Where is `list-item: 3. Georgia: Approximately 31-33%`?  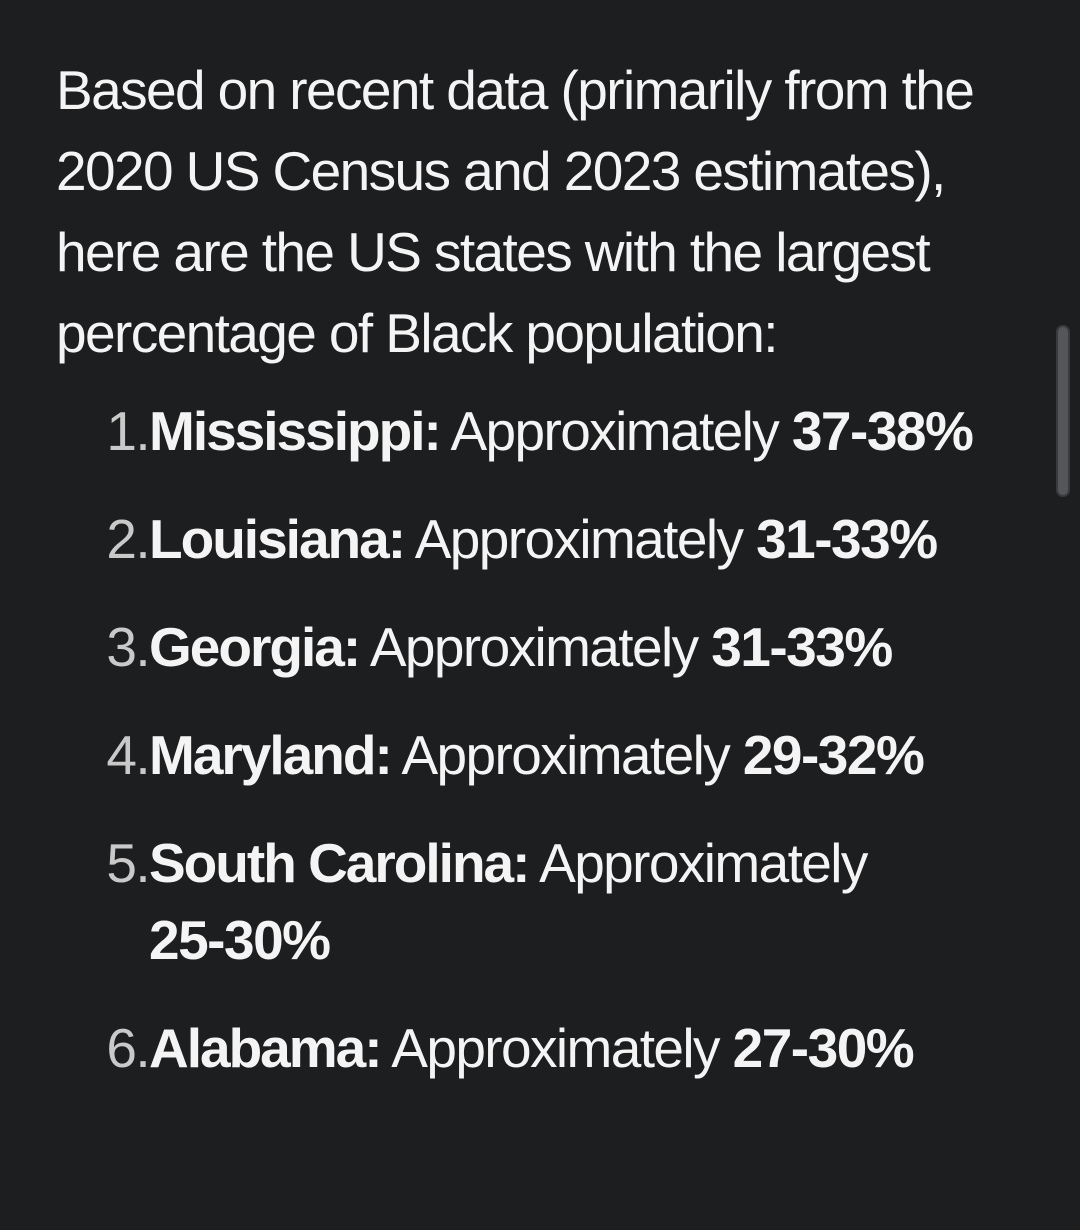 list-item: 3. Georgia: Approximately 31-33% is located at coordinates (536, 647).